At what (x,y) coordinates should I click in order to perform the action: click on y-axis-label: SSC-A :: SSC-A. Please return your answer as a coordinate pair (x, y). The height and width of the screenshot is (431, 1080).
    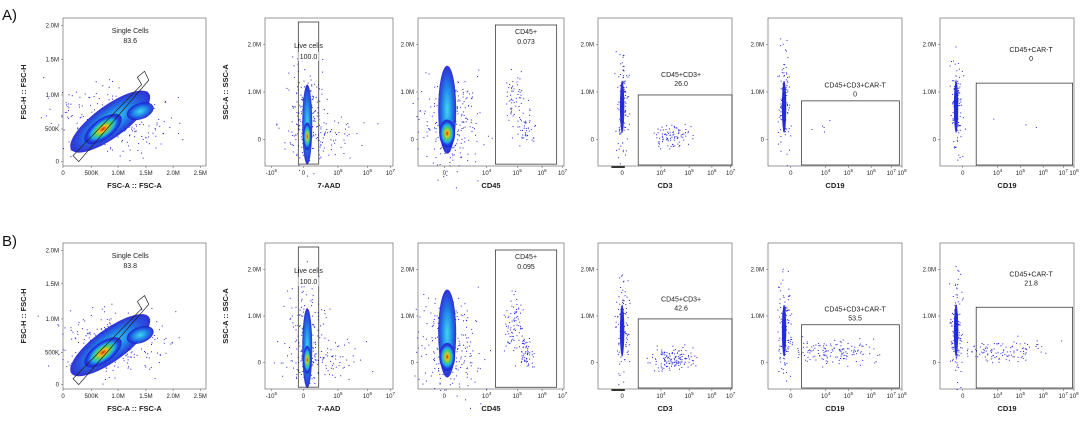
    Looking at the image, I should click on (225, 316).